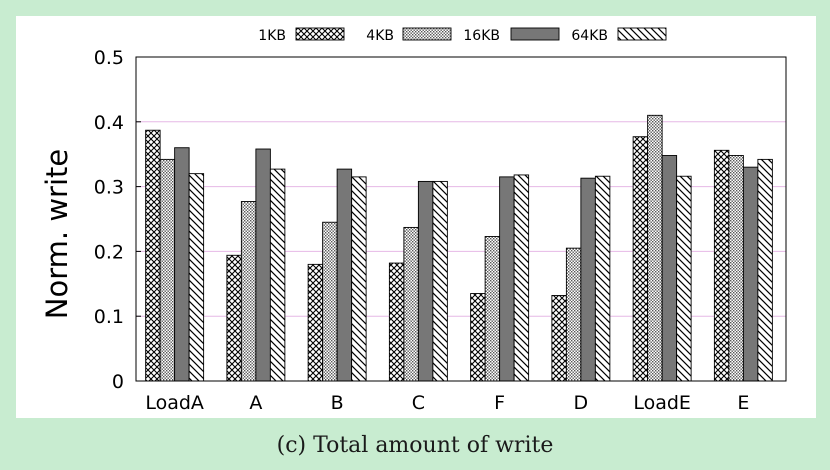 This screenshot has width=830, height=470. I want to click on bar-b-1kb, so click(315, 322).